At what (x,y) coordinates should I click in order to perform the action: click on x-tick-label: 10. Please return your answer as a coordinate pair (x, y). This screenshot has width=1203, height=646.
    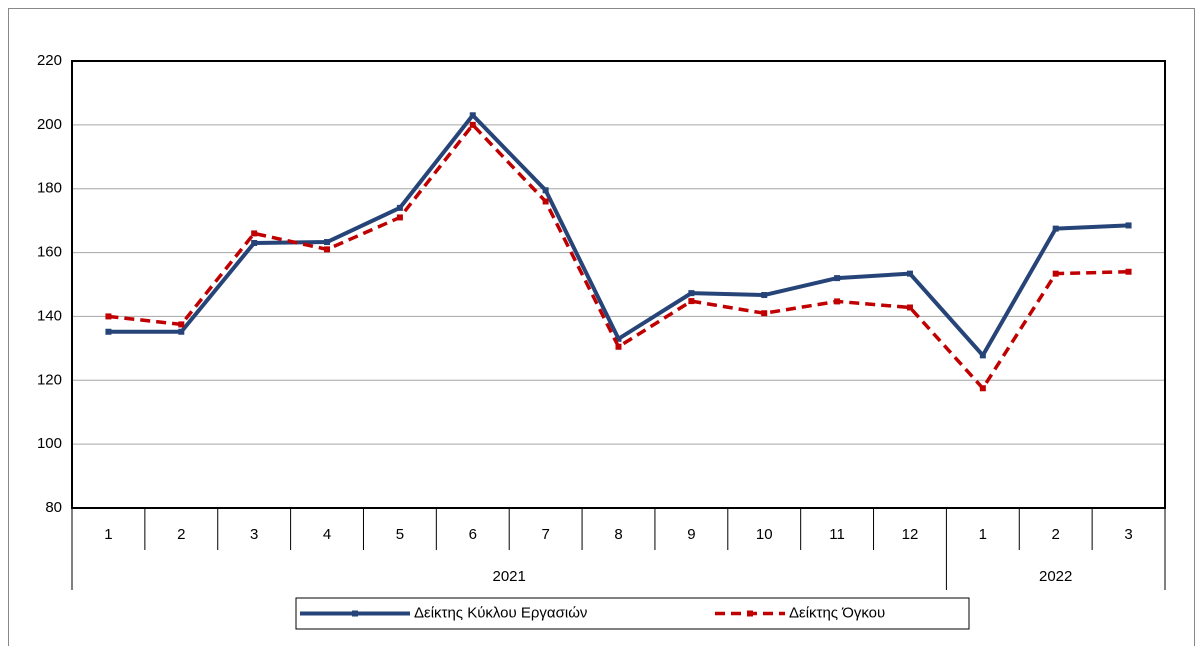
    Looking at the image, I should click on (764, 534).